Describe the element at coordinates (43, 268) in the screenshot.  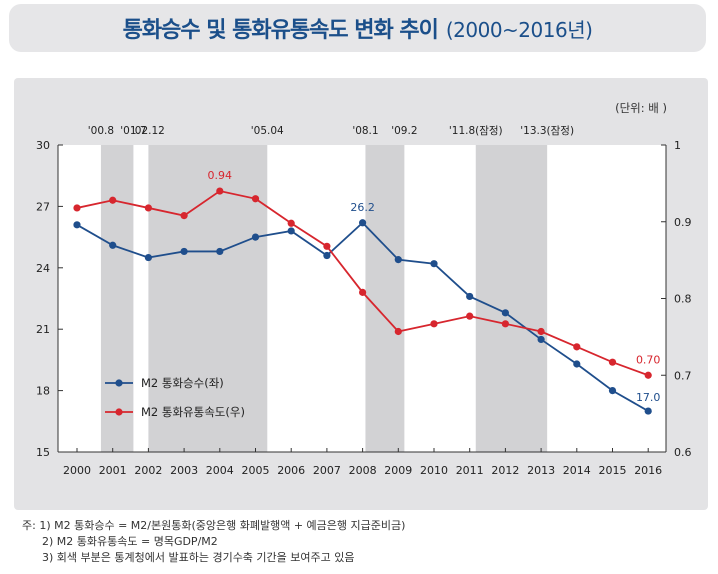
I see `left-tick-label: 24` at that location.